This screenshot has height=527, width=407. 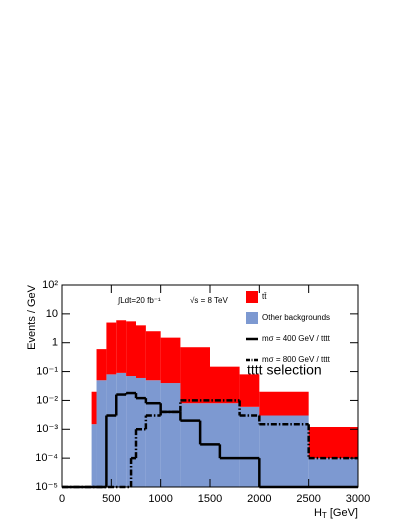 I want to click on y-tick-label: 10, so click(x=52, y=314).